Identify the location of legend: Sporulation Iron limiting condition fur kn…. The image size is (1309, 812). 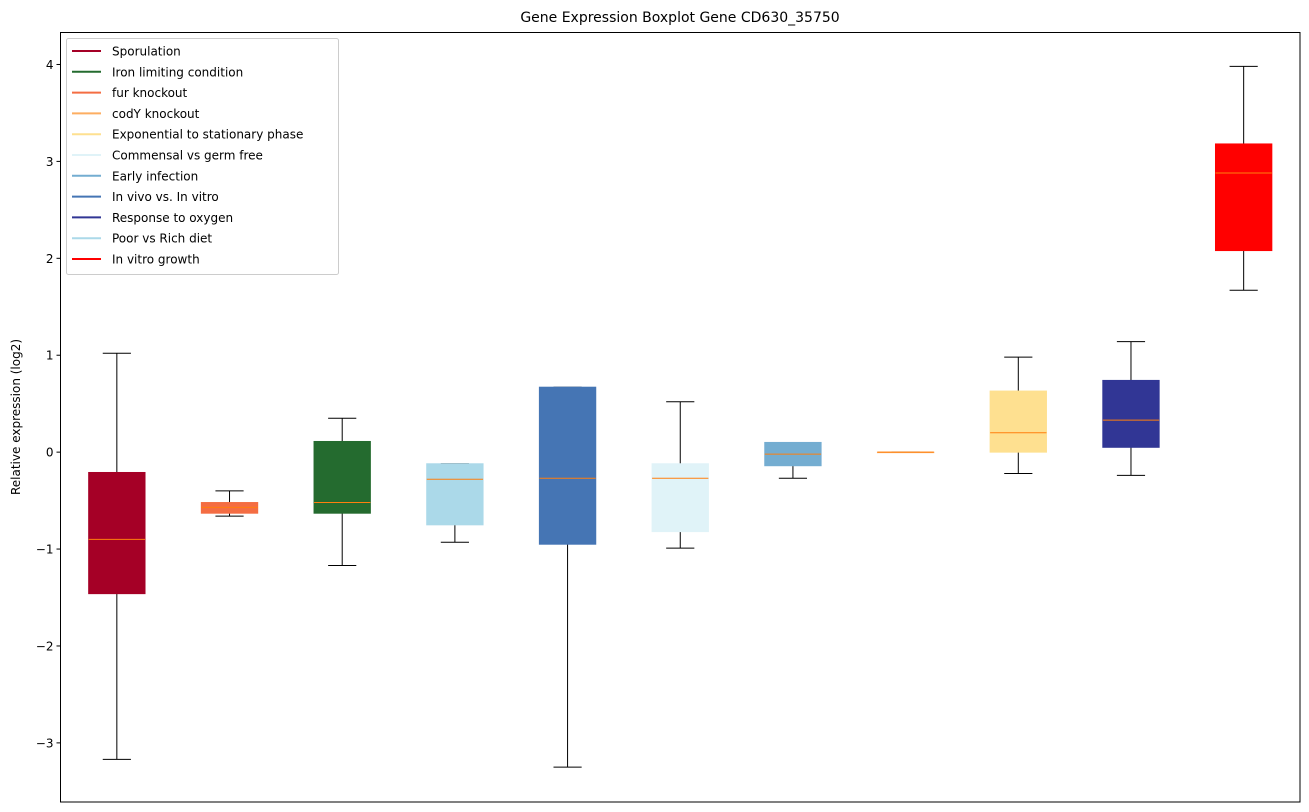
(202, 156).